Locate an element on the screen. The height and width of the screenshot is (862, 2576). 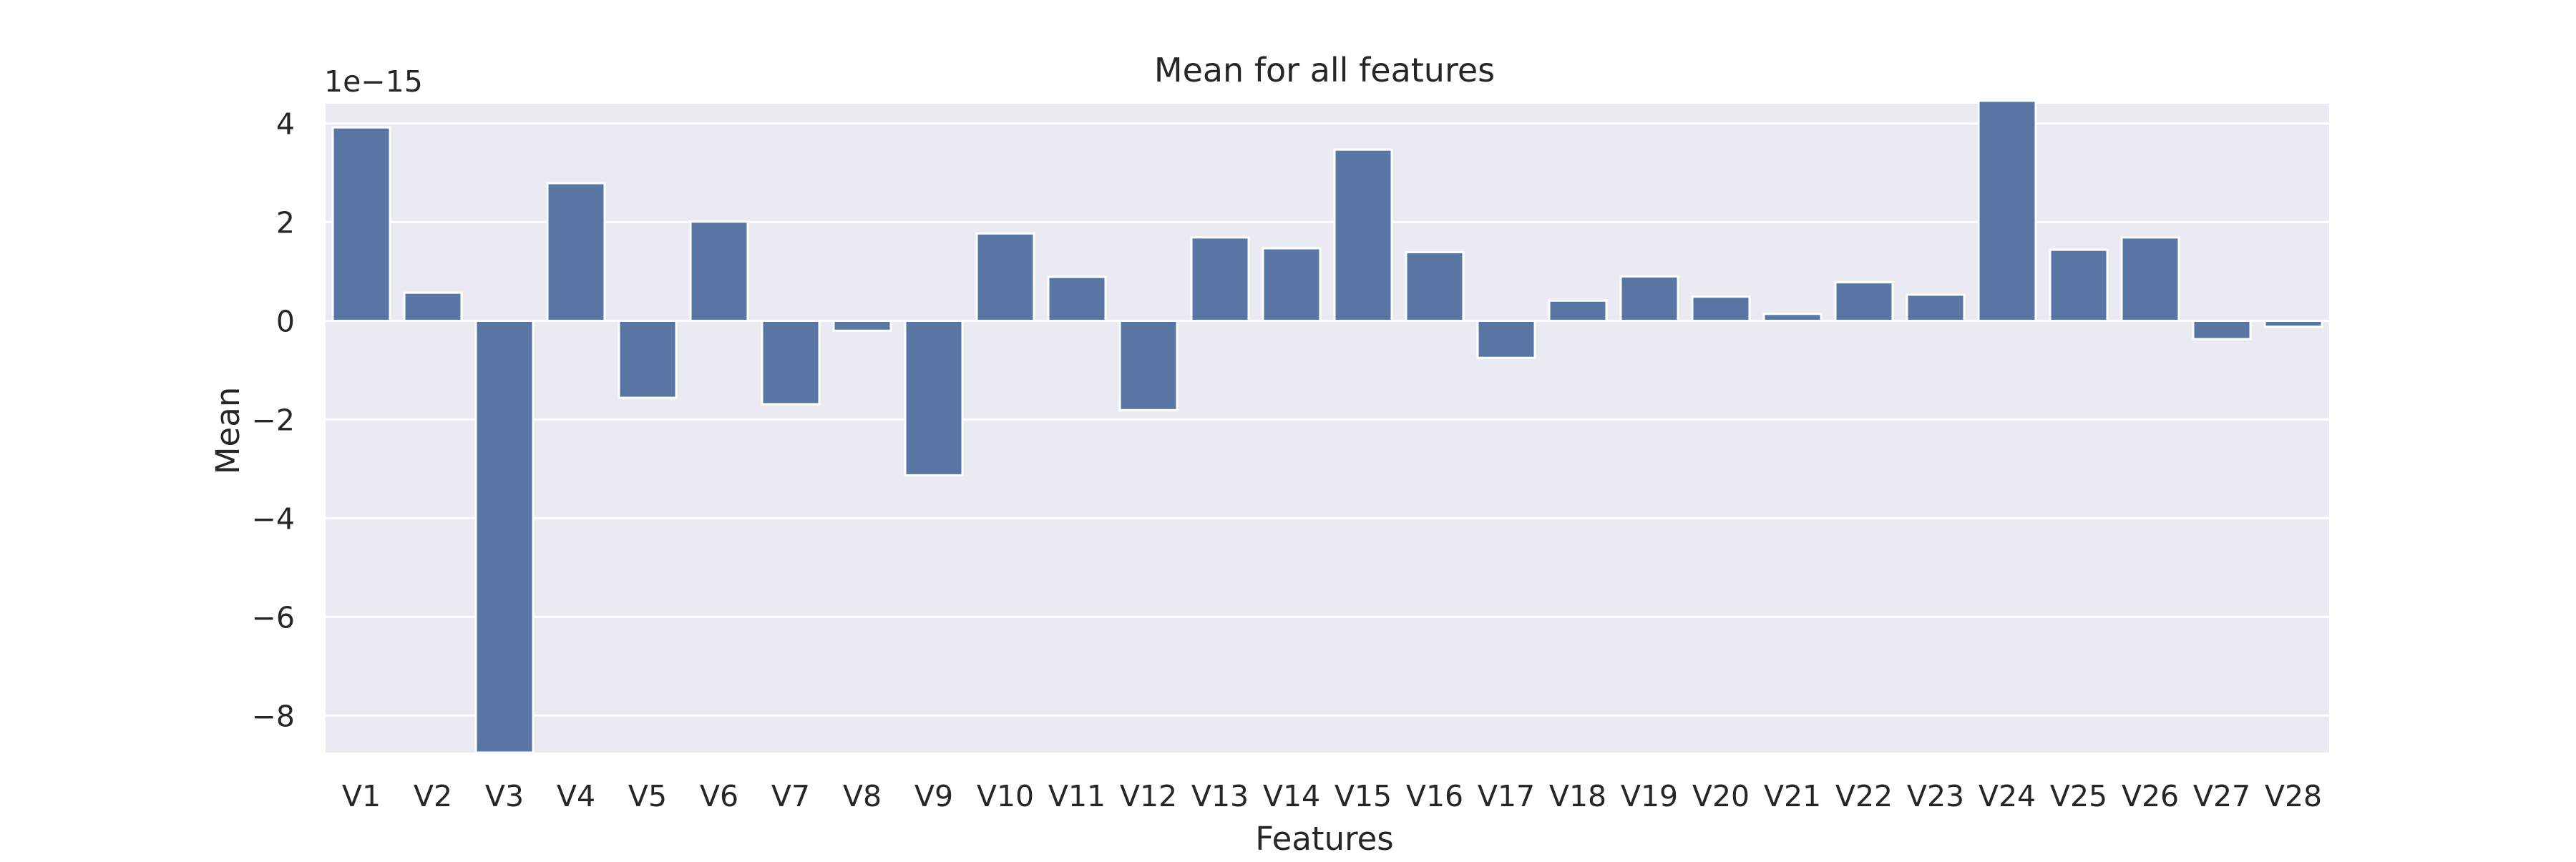
x-tick-label: V22 is located at coordinates (1864, 796).